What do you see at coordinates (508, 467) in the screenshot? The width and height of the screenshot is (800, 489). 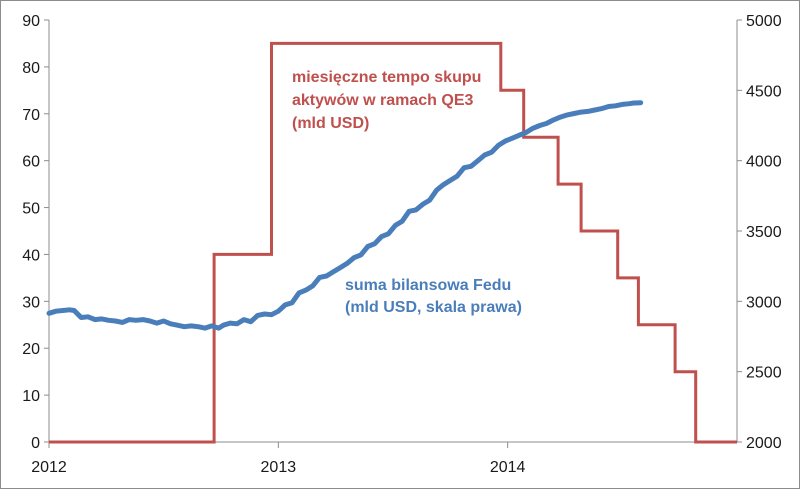 I see `x-tick-label: 2014` at bounding box center [508, 467].